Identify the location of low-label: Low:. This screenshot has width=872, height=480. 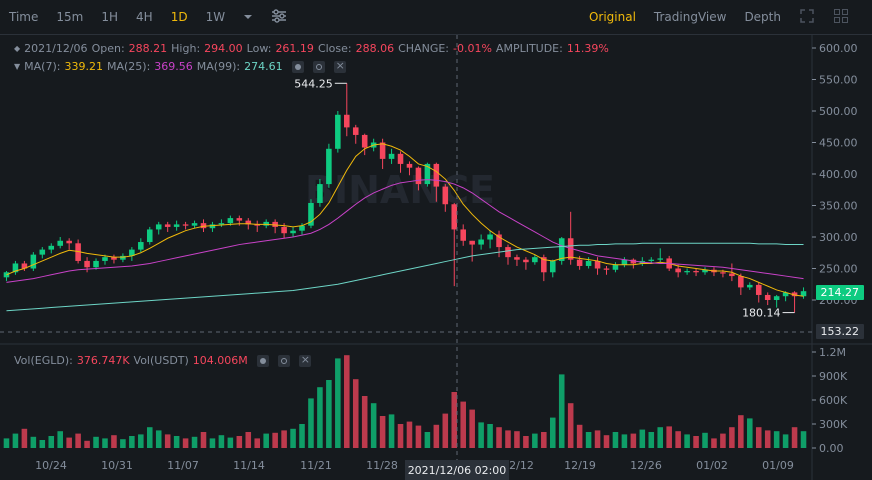
(259, 48).